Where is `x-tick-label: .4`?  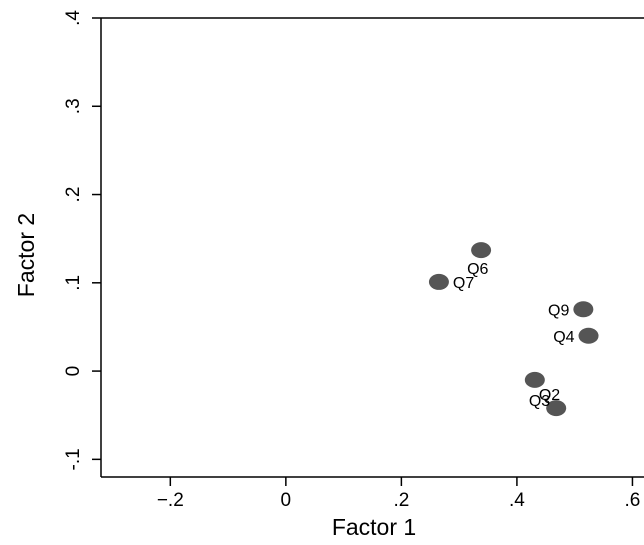
x-tick-label: .4 is located at coordinates (517, 500).